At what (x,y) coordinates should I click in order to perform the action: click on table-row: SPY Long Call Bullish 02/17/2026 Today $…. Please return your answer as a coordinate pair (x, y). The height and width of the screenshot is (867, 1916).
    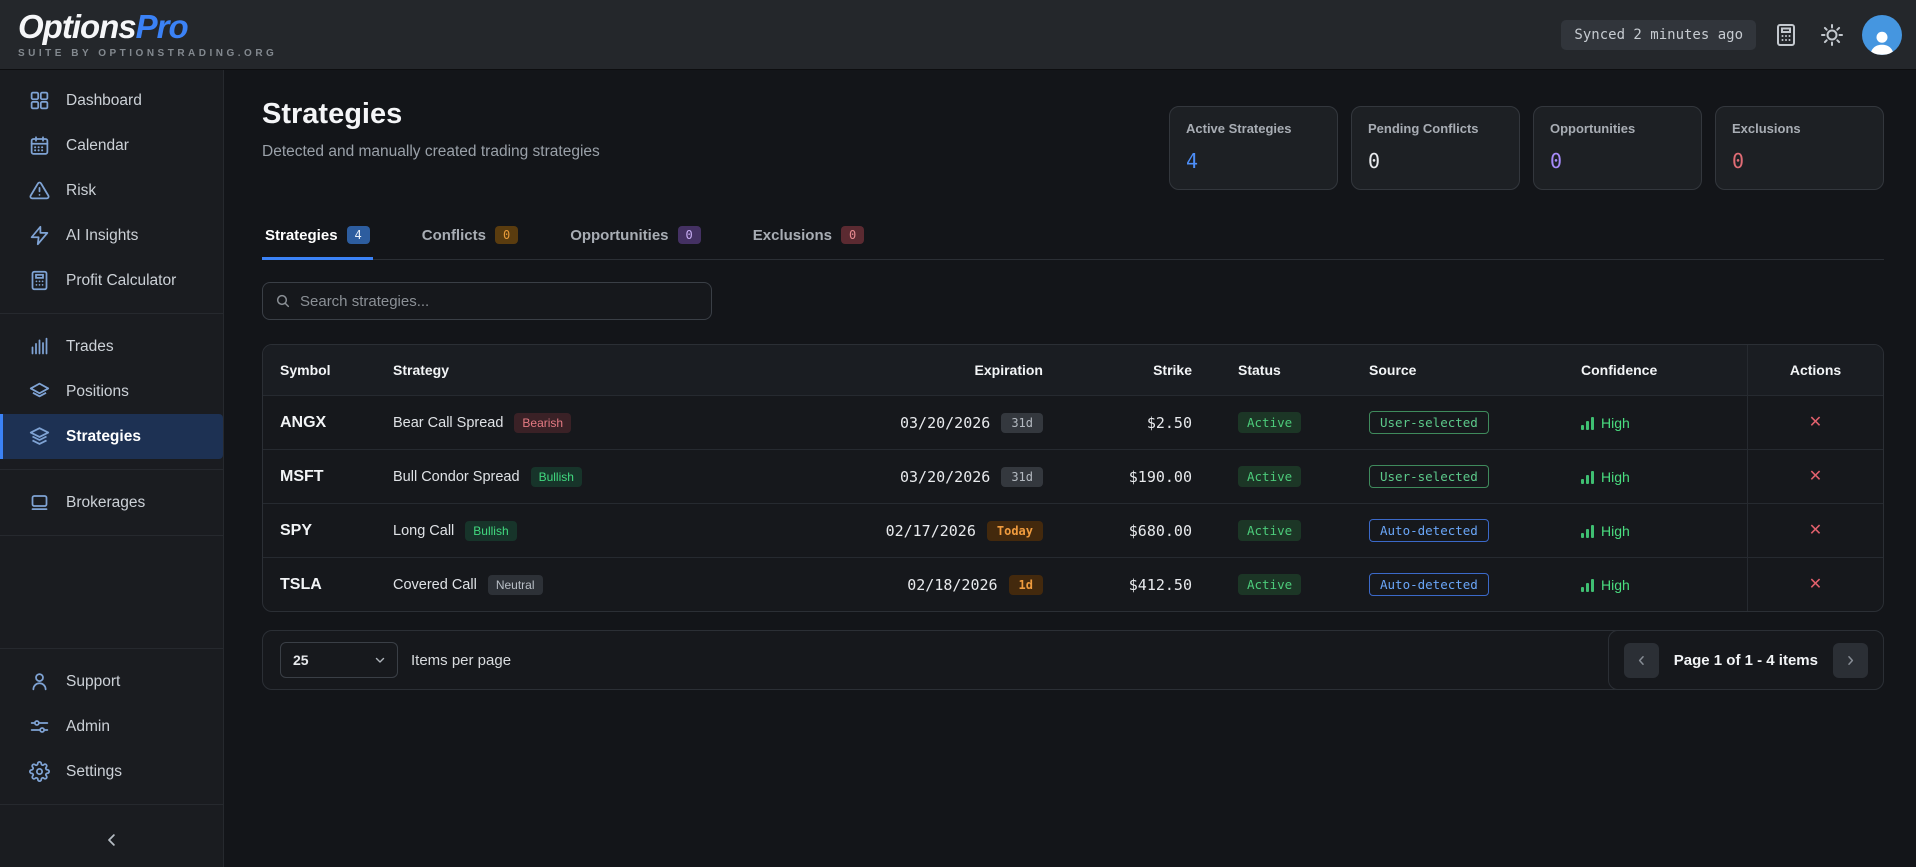
    Looking at the image, I should click on (1073, 530).